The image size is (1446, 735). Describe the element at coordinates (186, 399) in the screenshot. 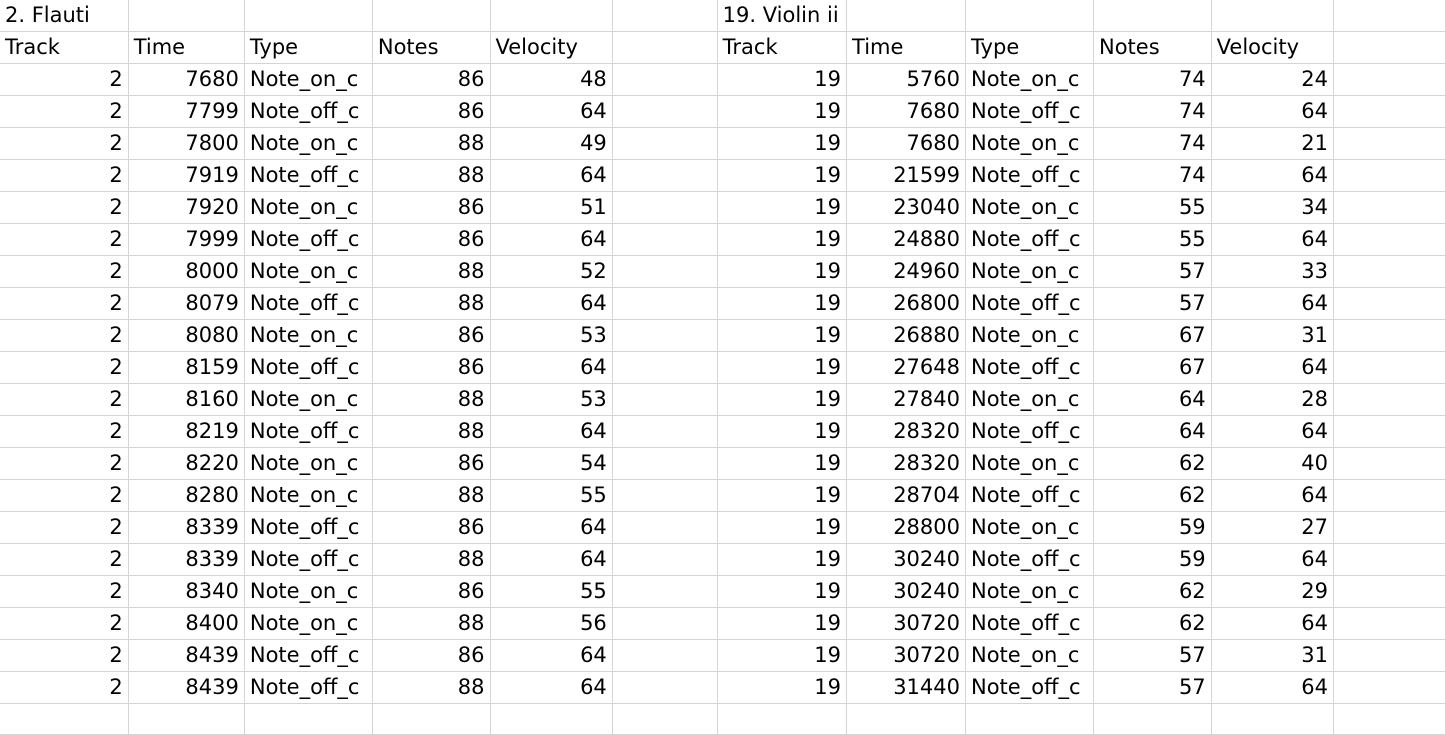

I see `data-cell: 8160` at that location.